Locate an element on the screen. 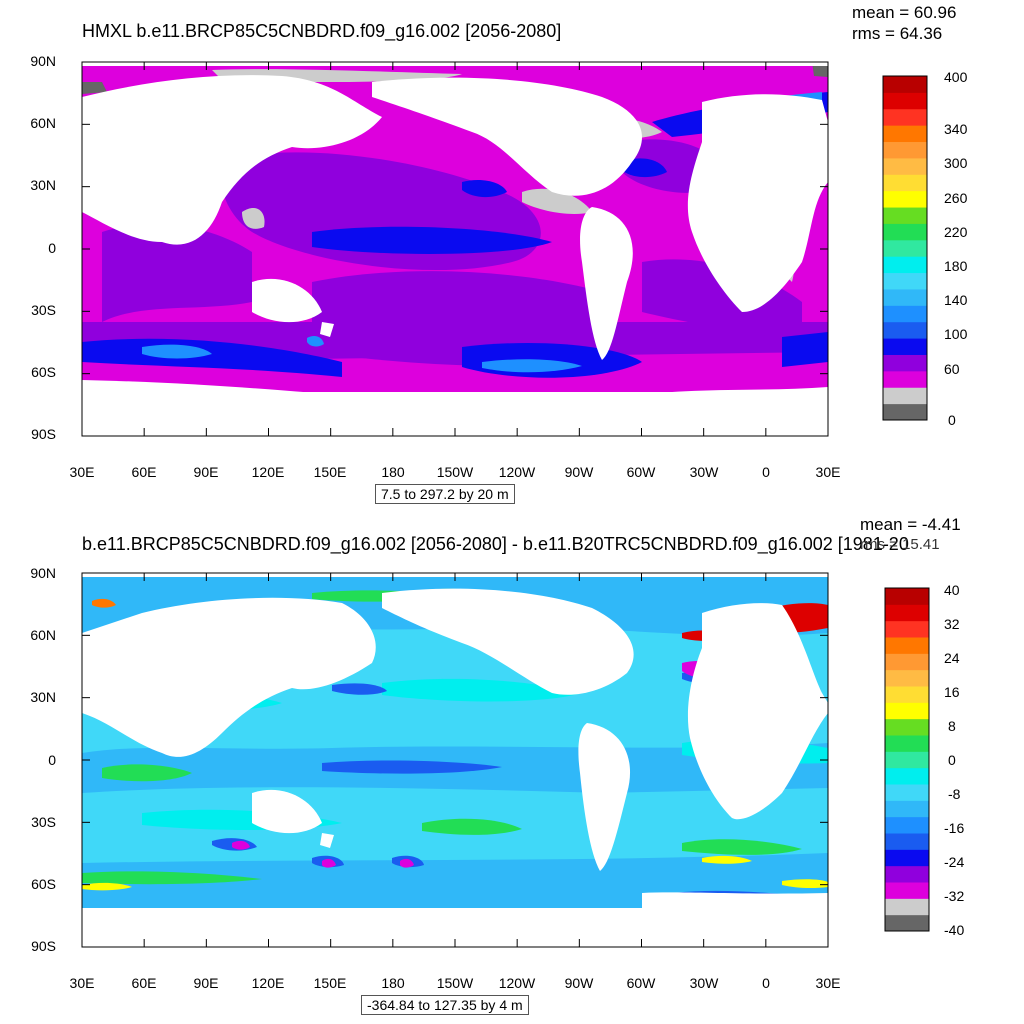 Image resolution: width=1024 pixels, height=1024 pixels. contour-info-box: -364.84 to 127.35 by 4 m is located at coordinates (445, 1005).